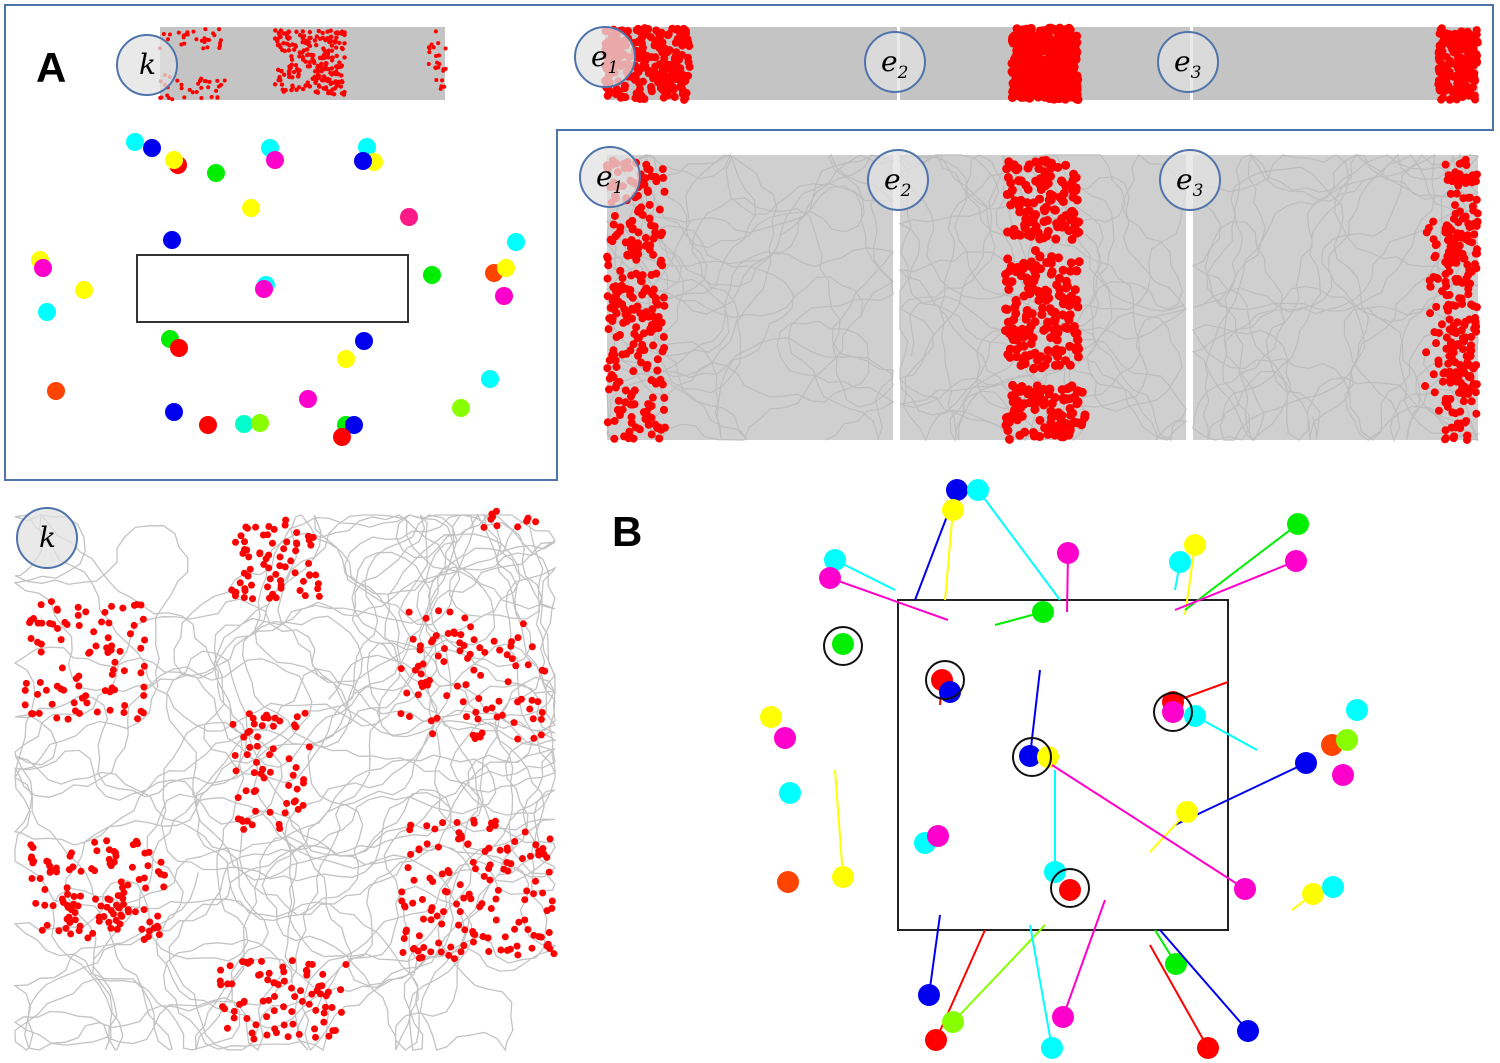  What do you see at coordinates (272, 288) in the screenshot?
I see `arena-outline` at bounding box center [272, 288].